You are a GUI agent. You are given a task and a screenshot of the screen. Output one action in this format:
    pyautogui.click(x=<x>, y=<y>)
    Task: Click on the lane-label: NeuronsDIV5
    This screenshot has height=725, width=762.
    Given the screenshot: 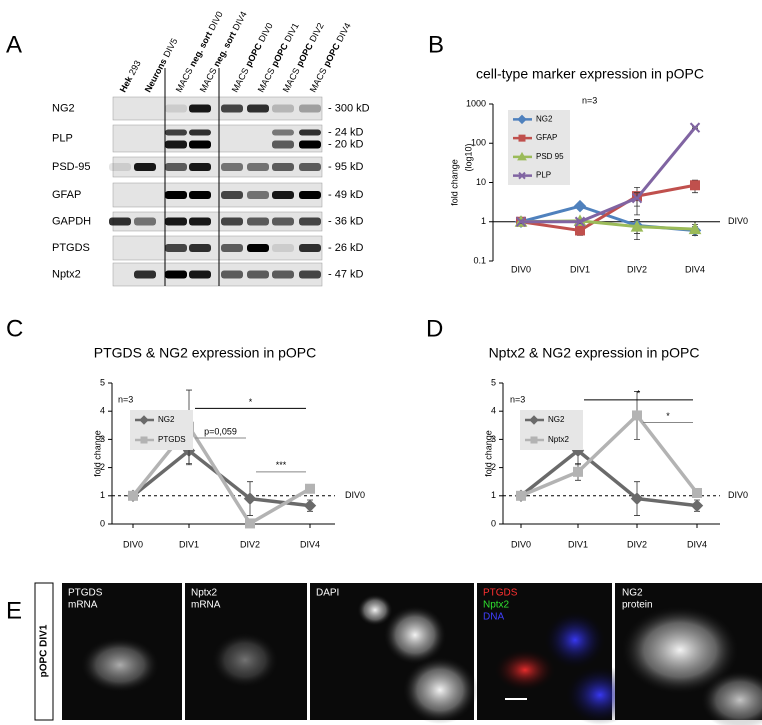 What is the action you would take?
    pyautogui.click(x=161, y=65)
    